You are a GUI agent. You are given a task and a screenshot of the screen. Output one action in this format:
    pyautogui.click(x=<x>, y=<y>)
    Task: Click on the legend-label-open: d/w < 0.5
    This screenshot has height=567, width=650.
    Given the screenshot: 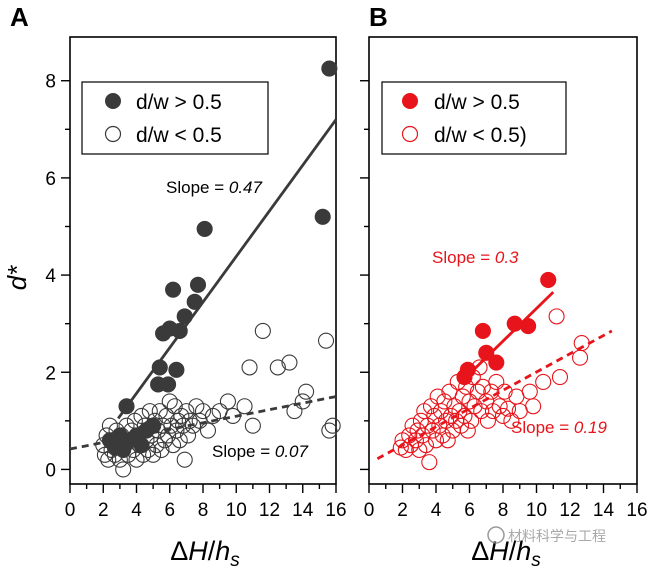 What is the action you would take?
    pyautogui.click(x=179, y=135)
    